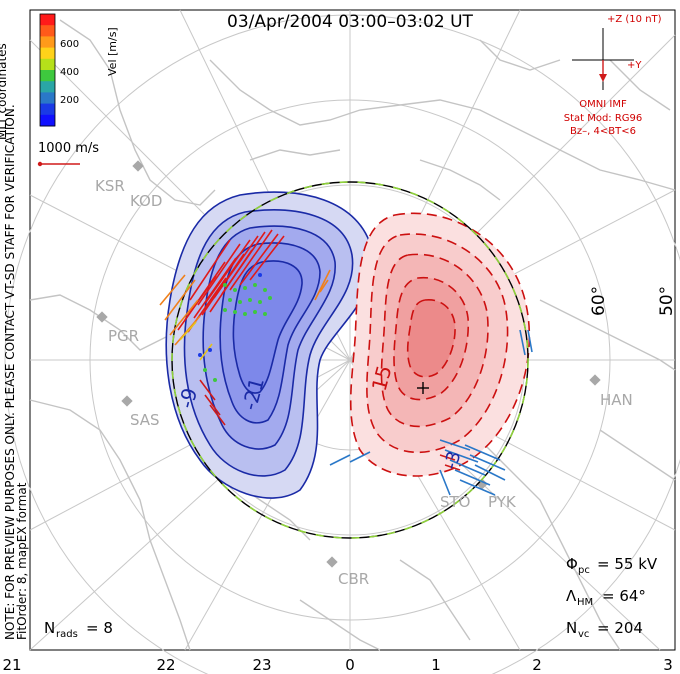 Image resolution: width=680 pixels, height=674 pixels. I want to click on coordinates-label: MLT coordinates, so click(4, 91).